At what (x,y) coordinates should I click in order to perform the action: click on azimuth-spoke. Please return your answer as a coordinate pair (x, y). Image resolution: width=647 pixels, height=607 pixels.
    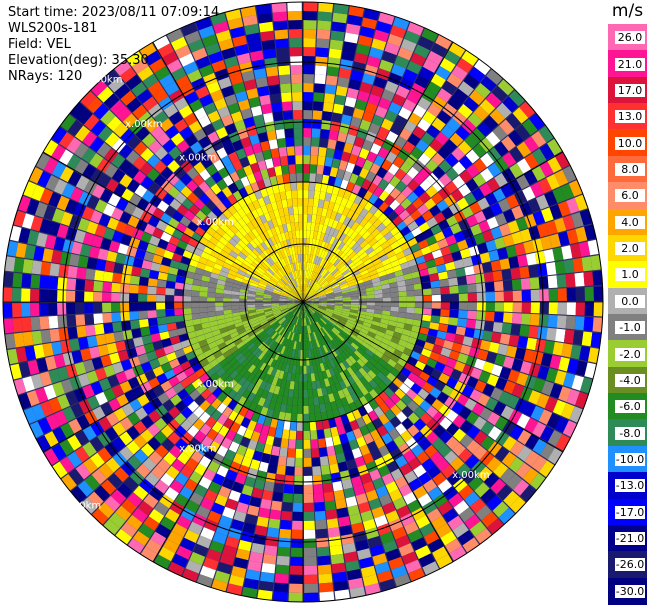
    Looking at the image, I should click on (433, 377).